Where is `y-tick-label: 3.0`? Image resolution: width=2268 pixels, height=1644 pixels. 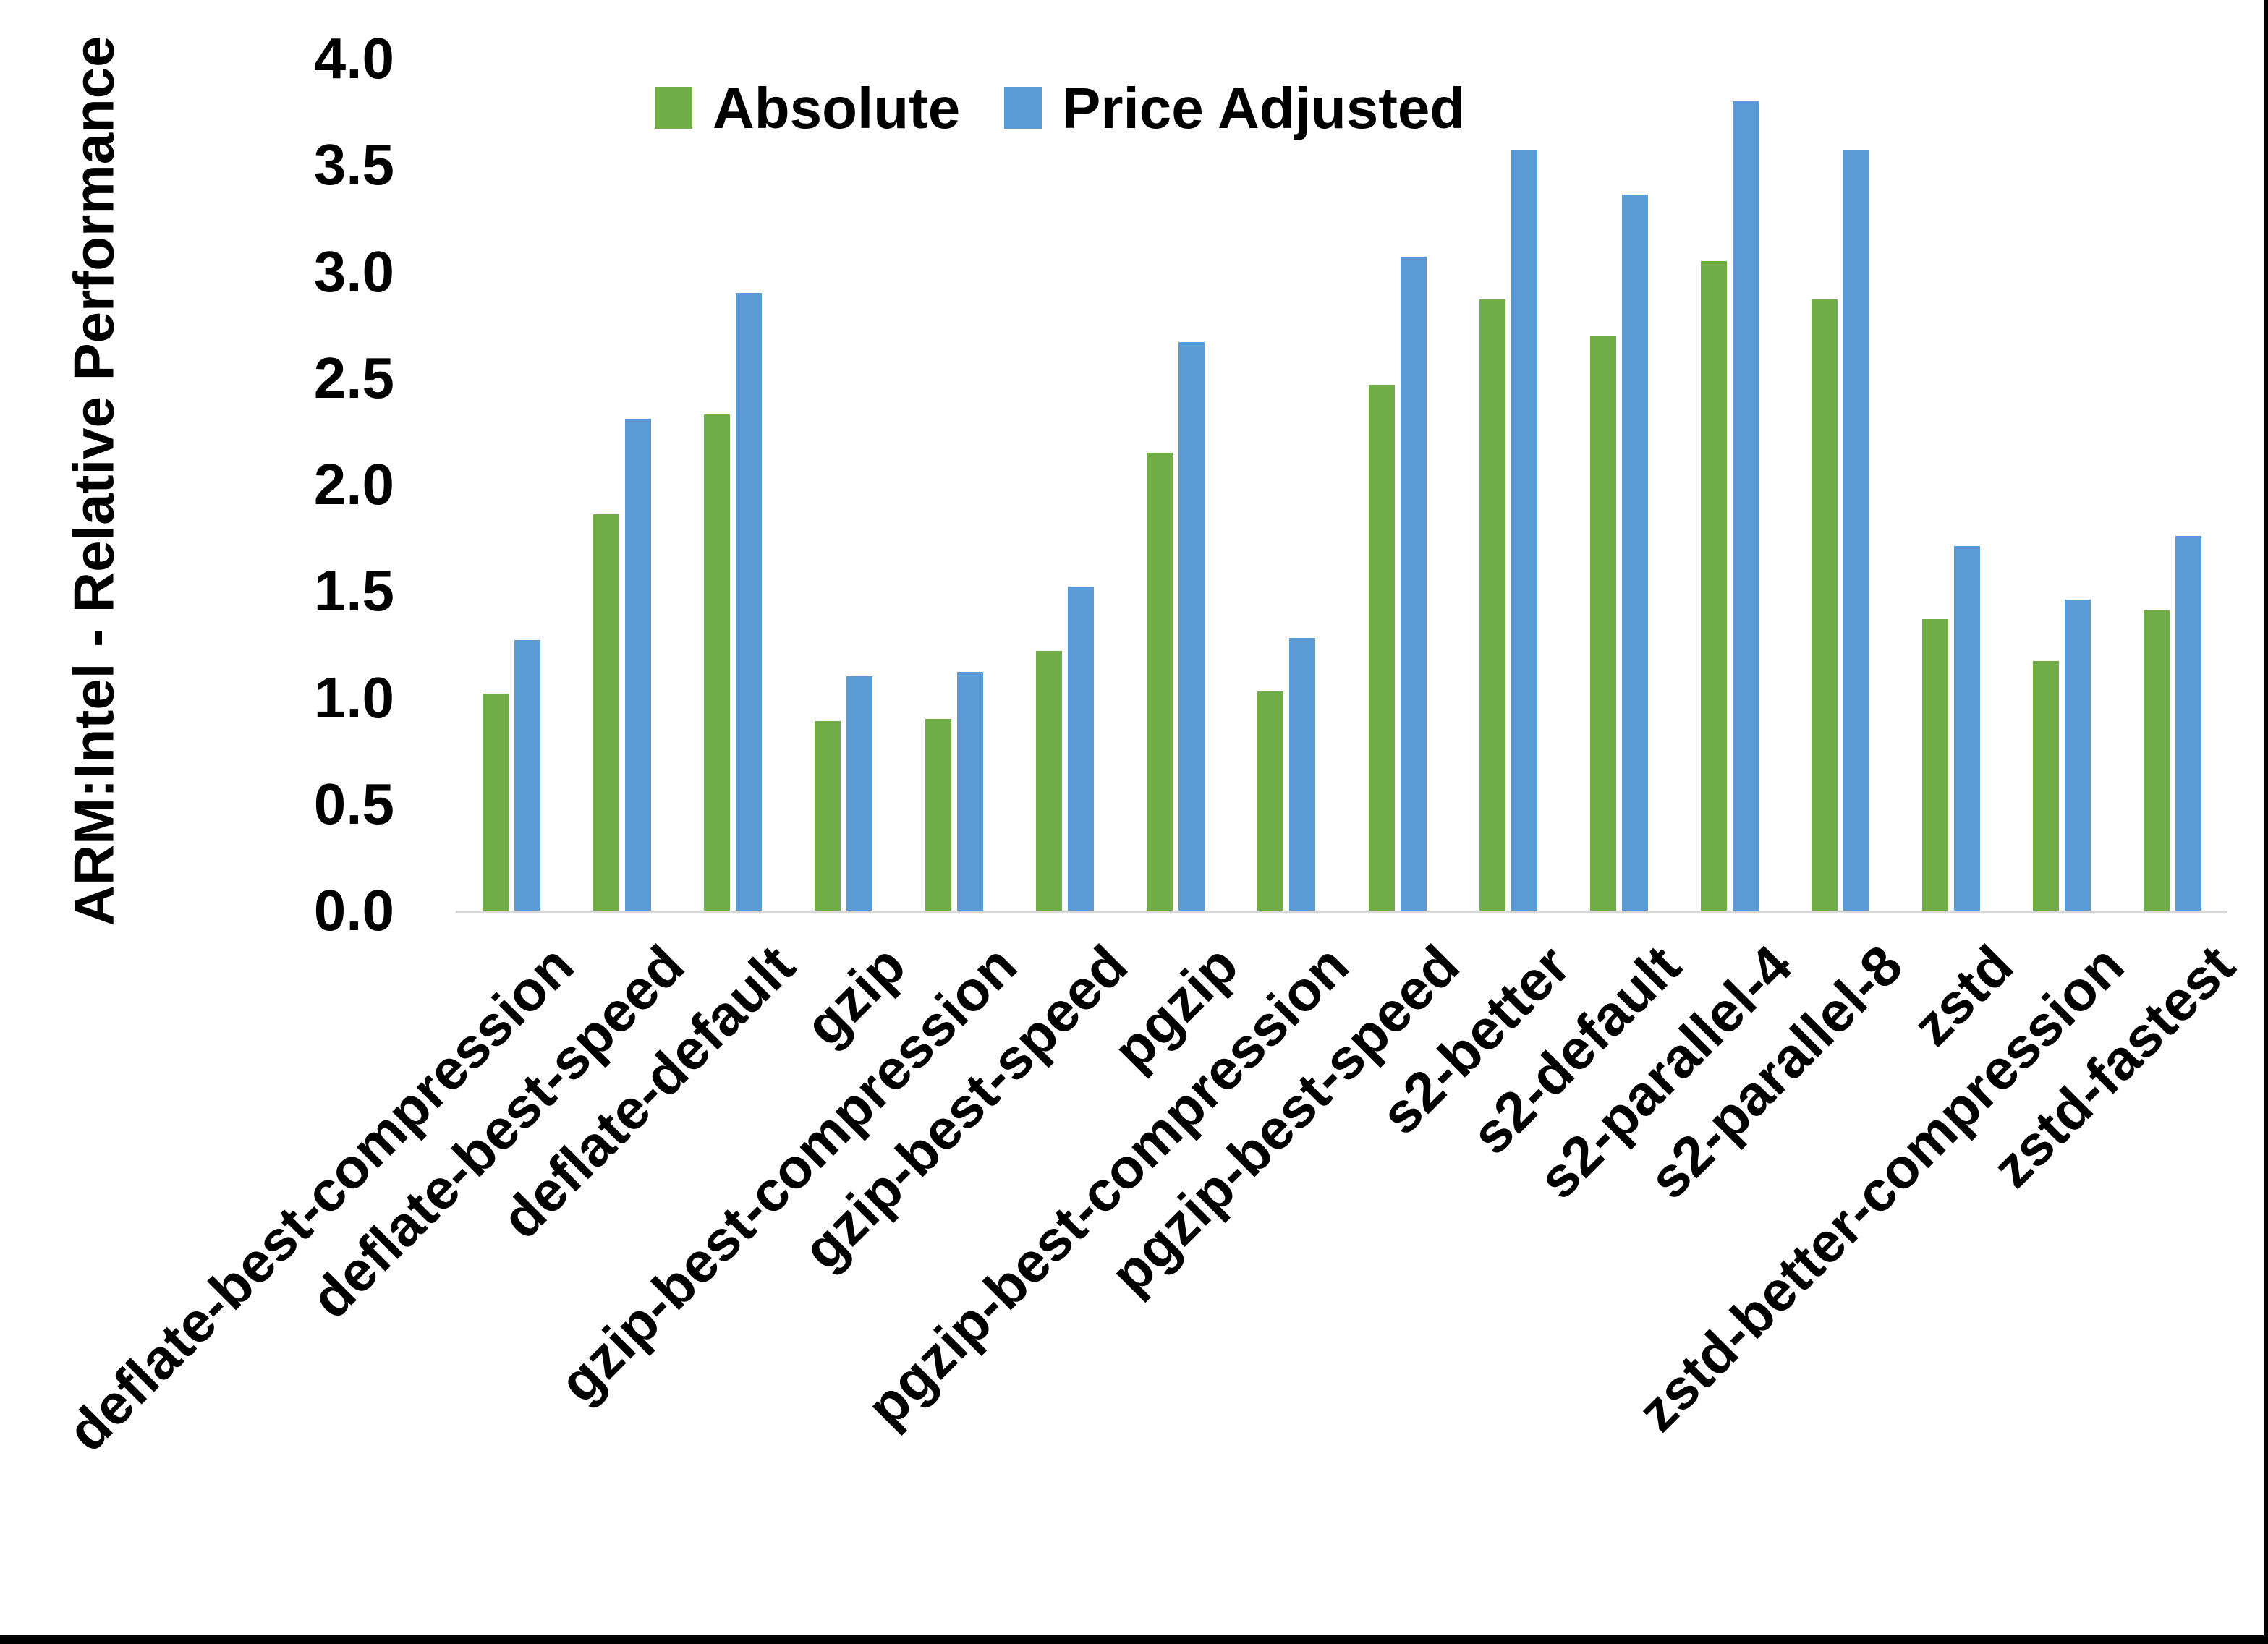
y-tick-label: 3.0 is located at coordinates (353, 271).